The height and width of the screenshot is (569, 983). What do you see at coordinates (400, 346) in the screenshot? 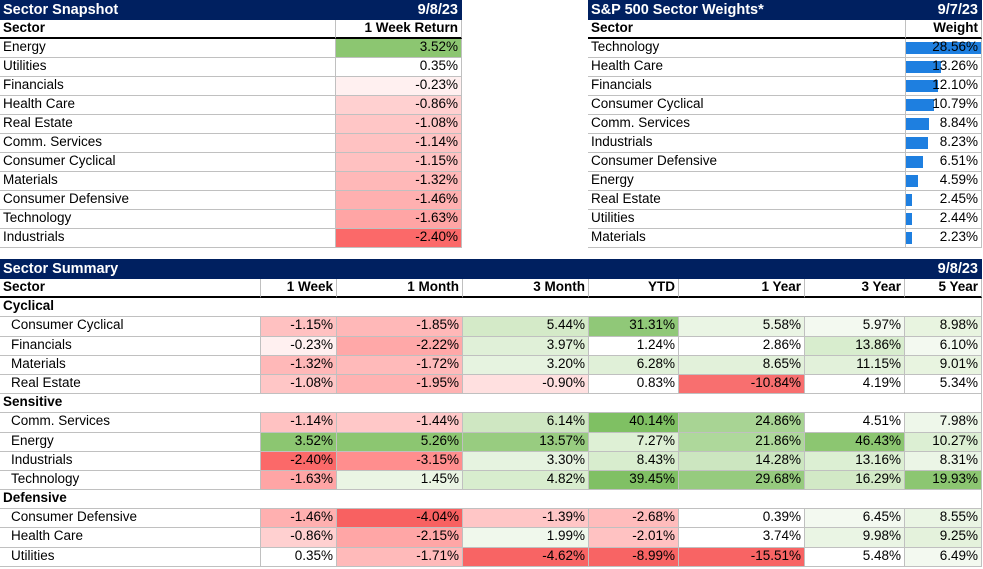
I see `return-value: -2.22%` at bounding box center [400, 346].